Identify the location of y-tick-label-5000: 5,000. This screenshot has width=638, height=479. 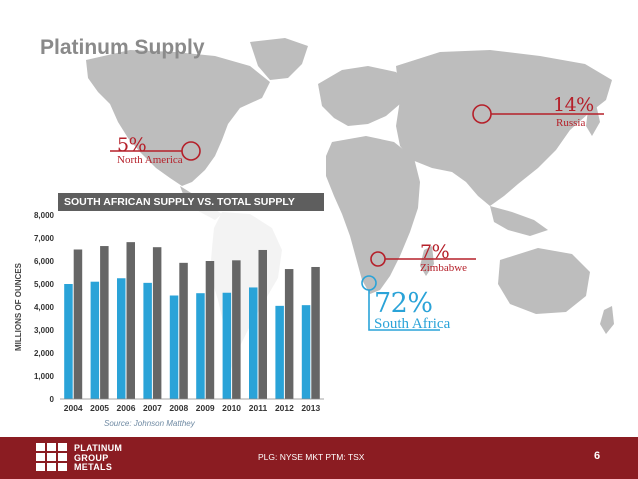
(44, 284).